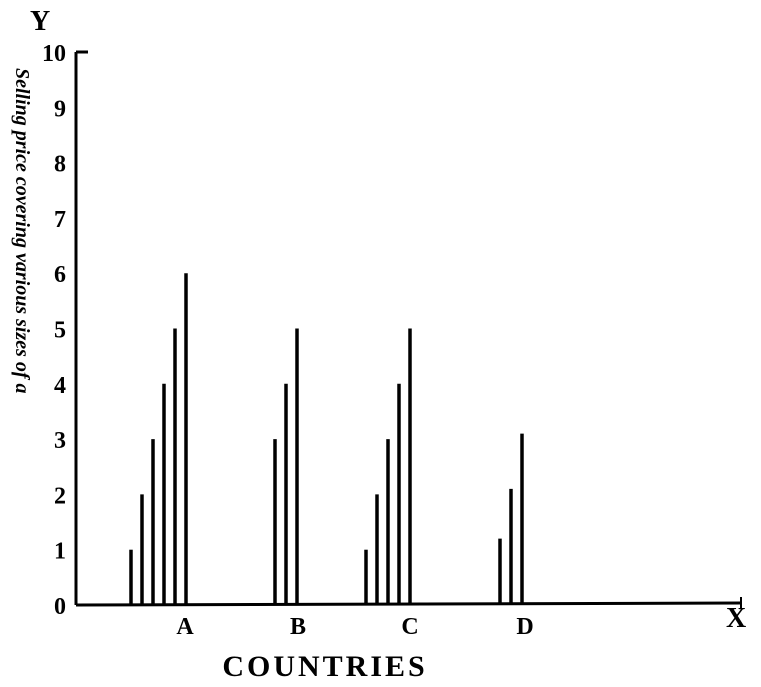 The image size is (761, 687). What do you see at coordinates (185, 627) in the screenshot?
I see `category-label: A` at bounding box center [185, 627].